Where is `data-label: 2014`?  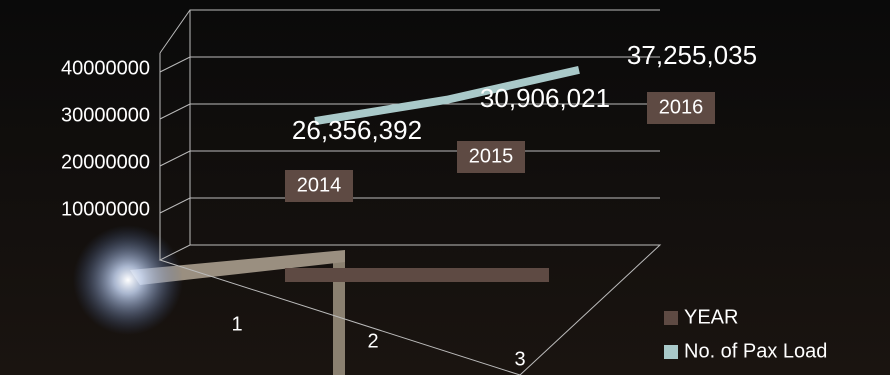 data-label: 2014 is located at coordinates (319, 185).